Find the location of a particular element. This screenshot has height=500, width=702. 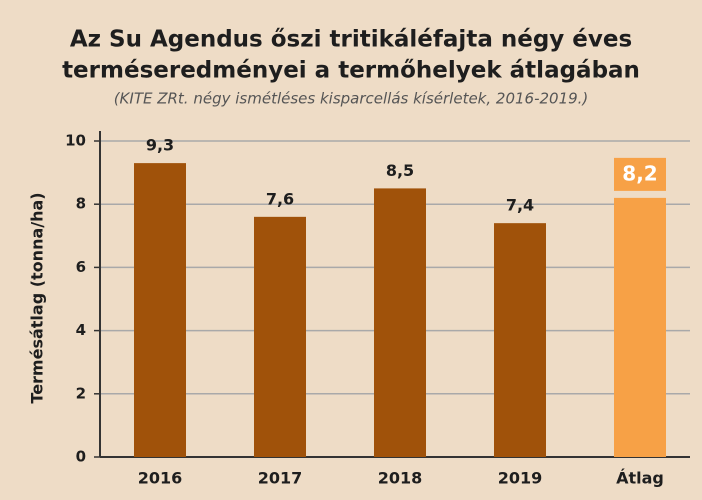

x-tick-label: 2019 is located at coordinates (520, 478).